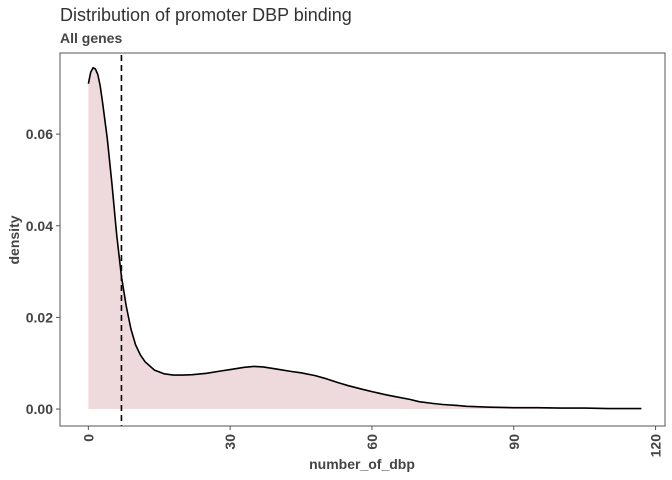 The height and width of the screenshot is (480, 672). I want to click on y-tick-label: 0.00, so click(39, 409).